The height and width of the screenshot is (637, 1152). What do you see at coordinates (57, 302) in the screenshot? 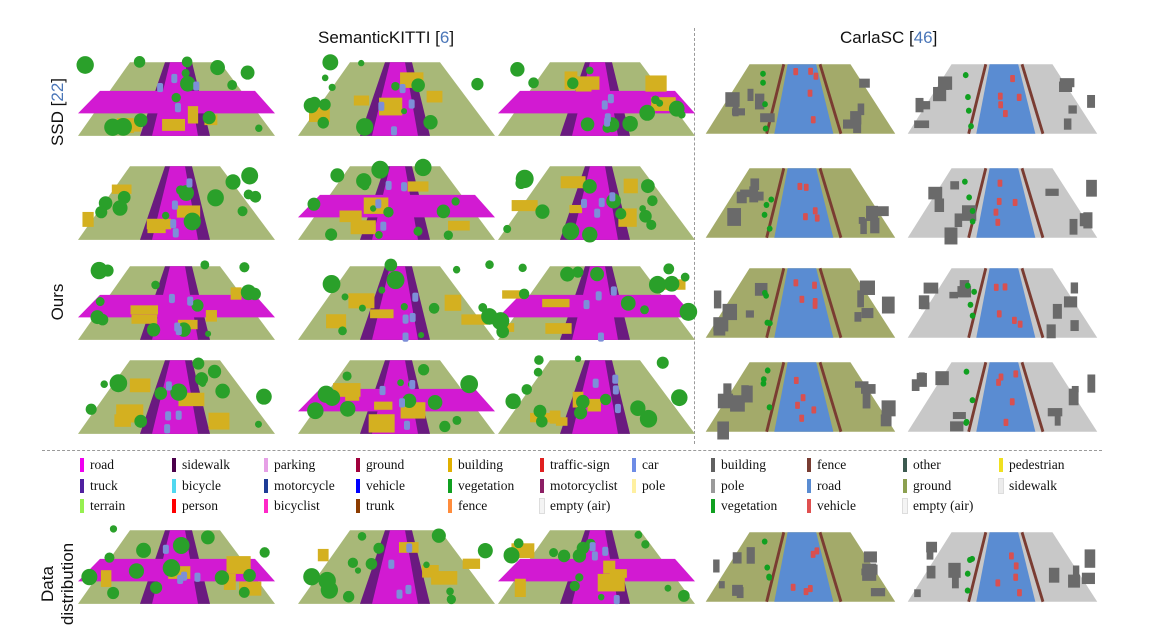
I see `ours-label: Ours` at bounding box center [57, 302].